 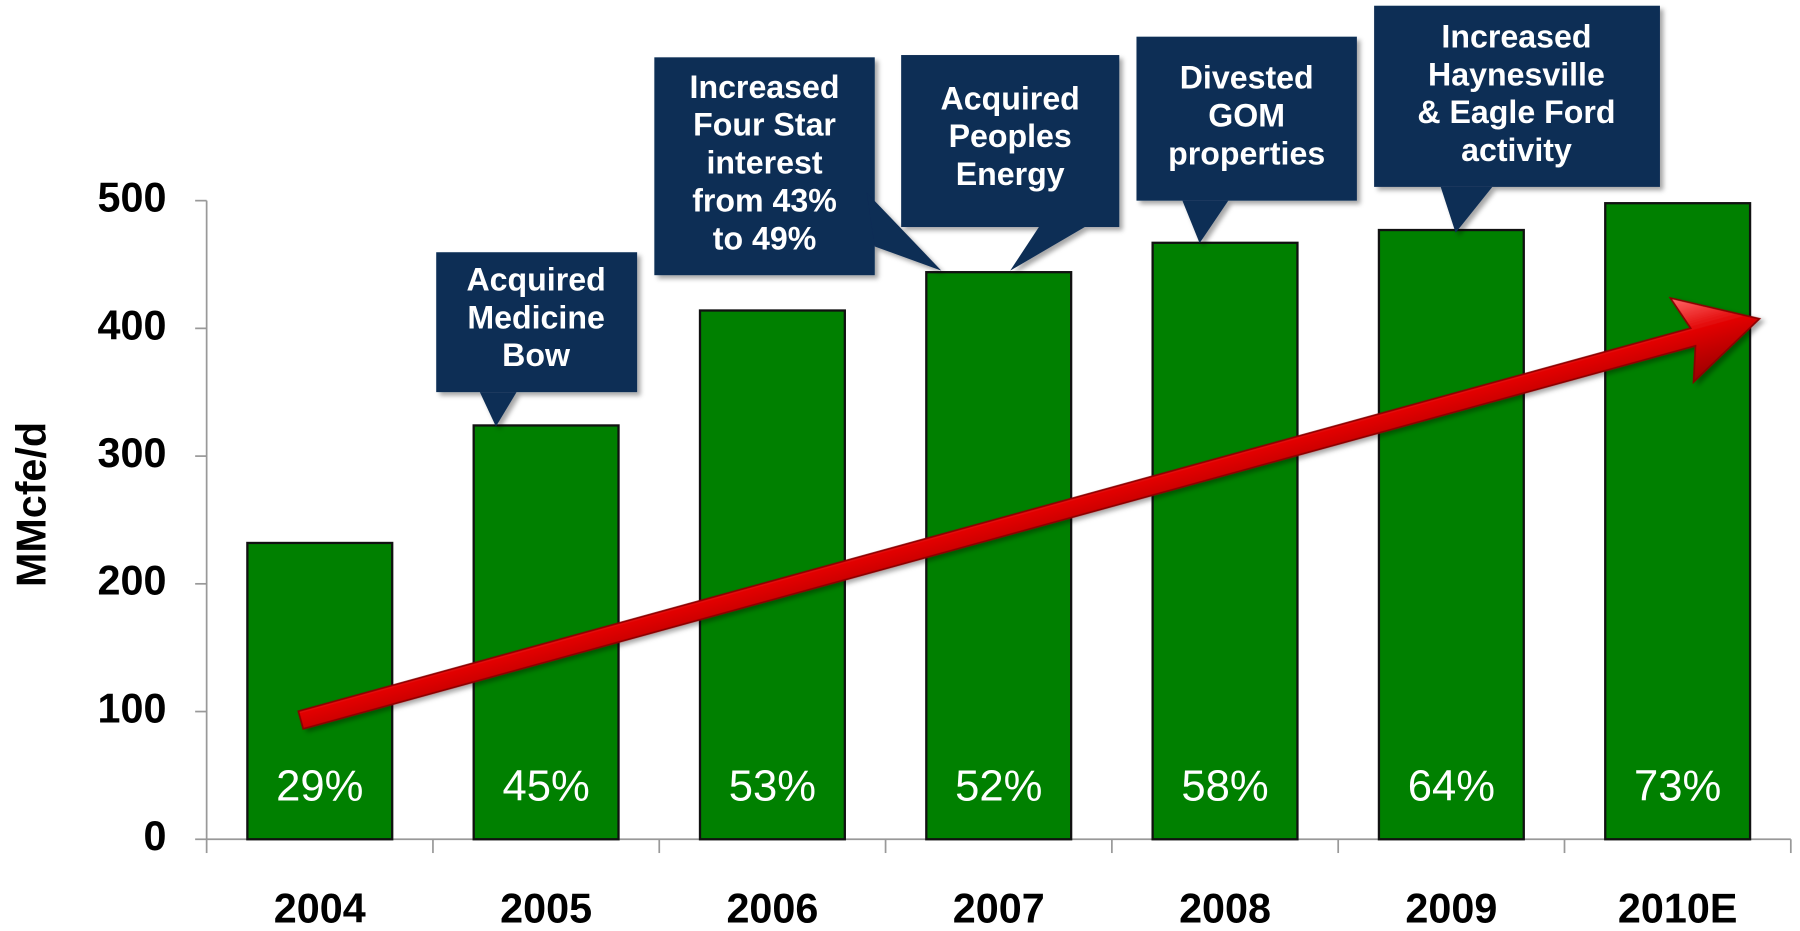 I want to click on callout-text: & Eagle Ford, so click(x=1516, y=112).